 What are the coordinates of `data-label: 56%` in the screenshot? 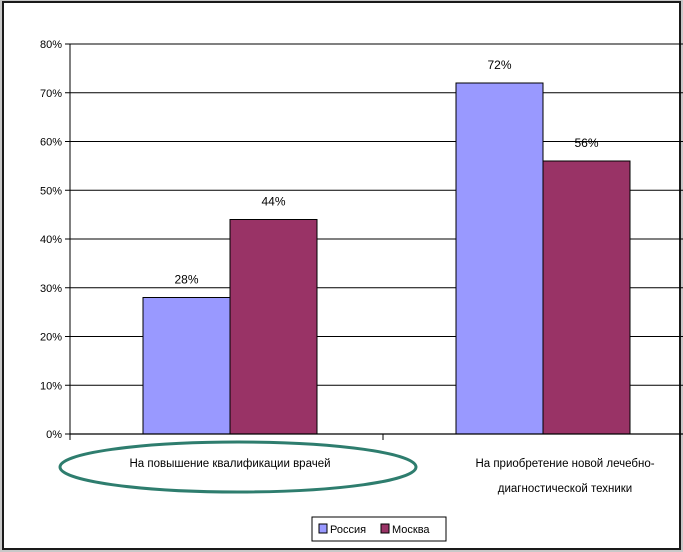 It's located at (586, 143).